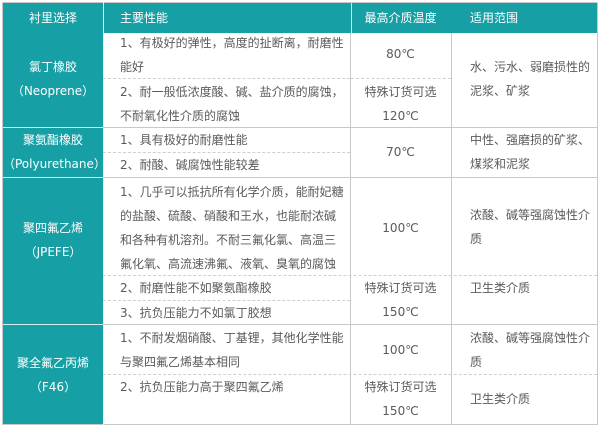  Describe the element at coordinates (54, 152) in the screenshot. I see `material-polyurethane: 聚氨酯橡胶 （Polyurethane）` at that location.